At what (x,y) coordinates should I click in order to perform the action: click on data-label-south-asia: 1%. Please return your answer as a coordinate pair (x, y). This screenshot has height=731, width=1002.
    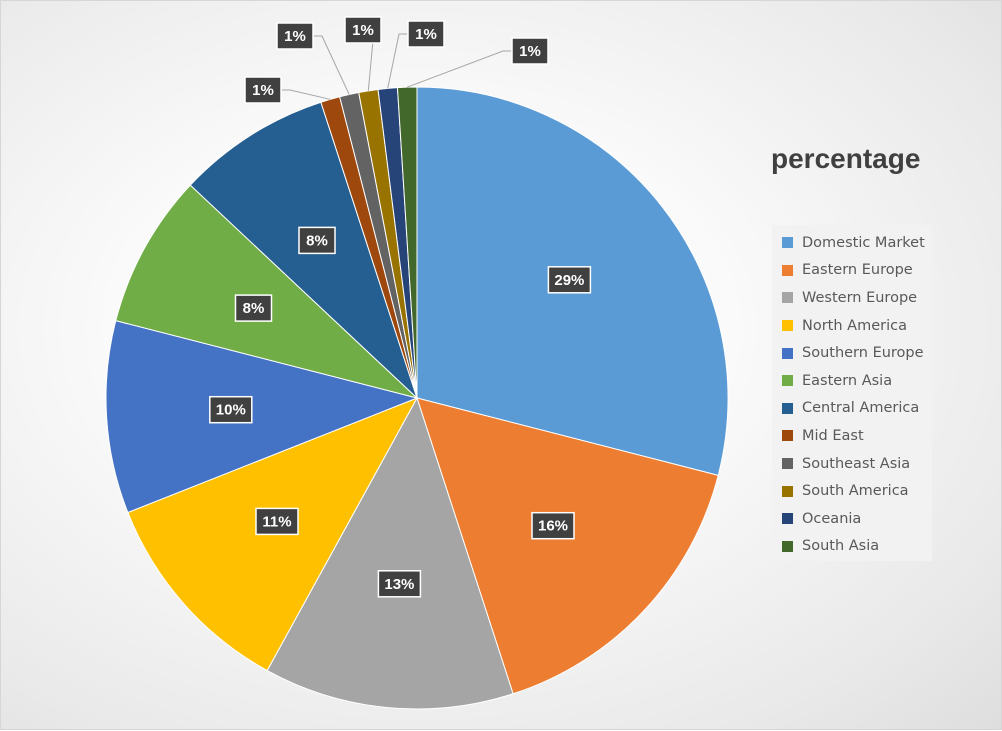
    Looking at the image, I should click on (530, 51).